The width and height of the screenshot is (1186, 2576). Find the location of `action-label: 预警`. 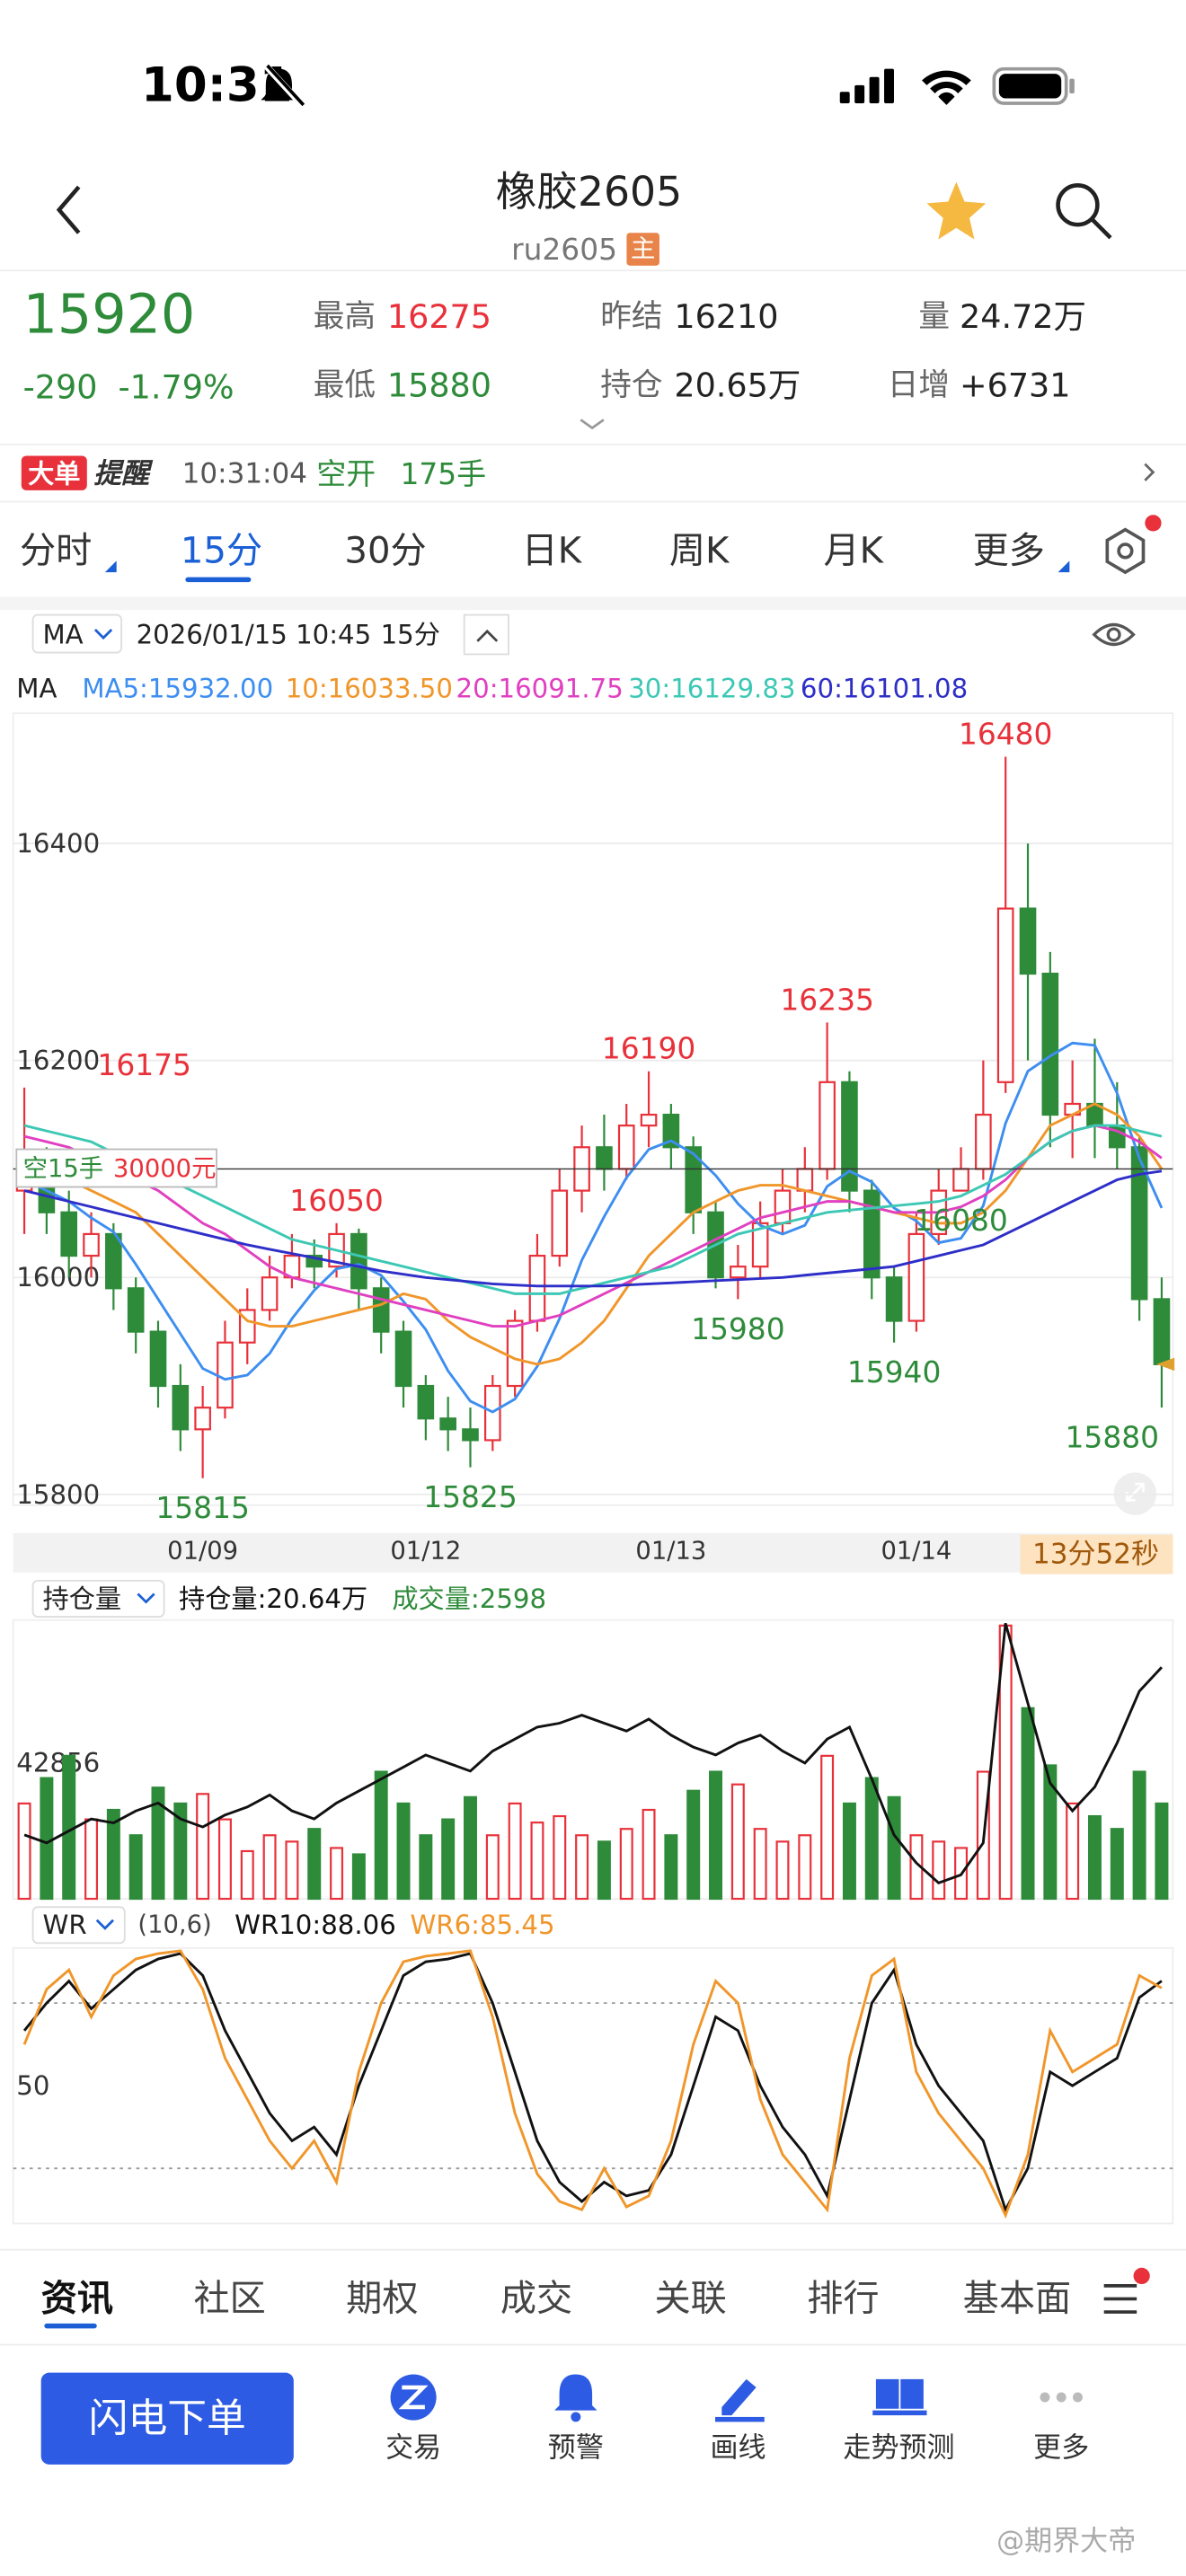

action-label: 预警 is located at coordinates (576, 2448).